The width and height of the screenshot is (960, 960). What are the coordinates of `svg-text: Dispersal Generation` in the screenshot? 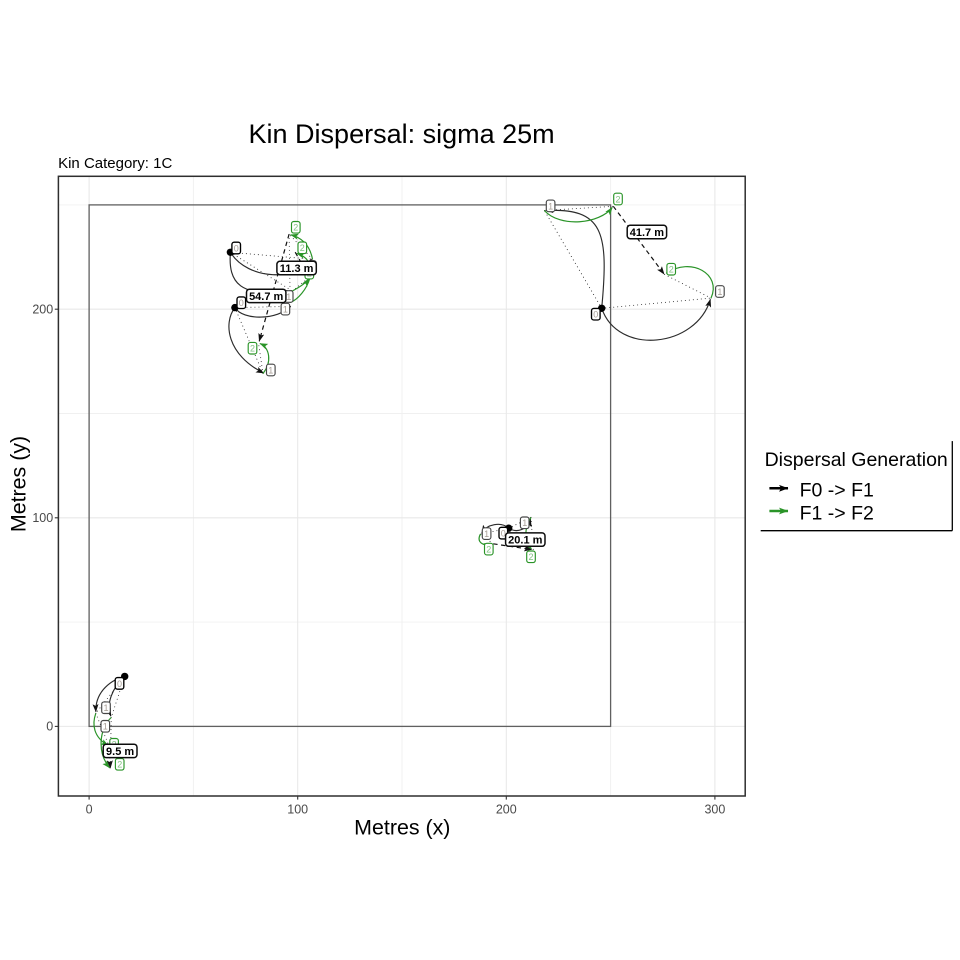 It's located at (856, 460).